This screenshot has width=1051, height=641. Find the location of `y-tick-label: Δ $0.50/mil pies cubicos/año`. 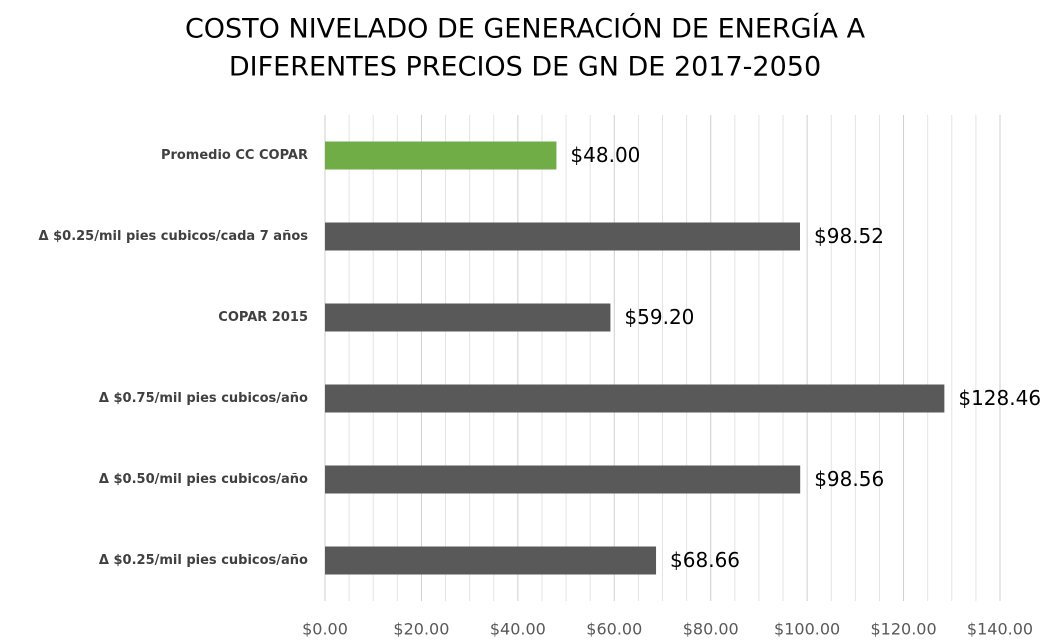

y-tick-label: Δ $0.50/mil pies cubicos/año is located at coordinates (203, 479).